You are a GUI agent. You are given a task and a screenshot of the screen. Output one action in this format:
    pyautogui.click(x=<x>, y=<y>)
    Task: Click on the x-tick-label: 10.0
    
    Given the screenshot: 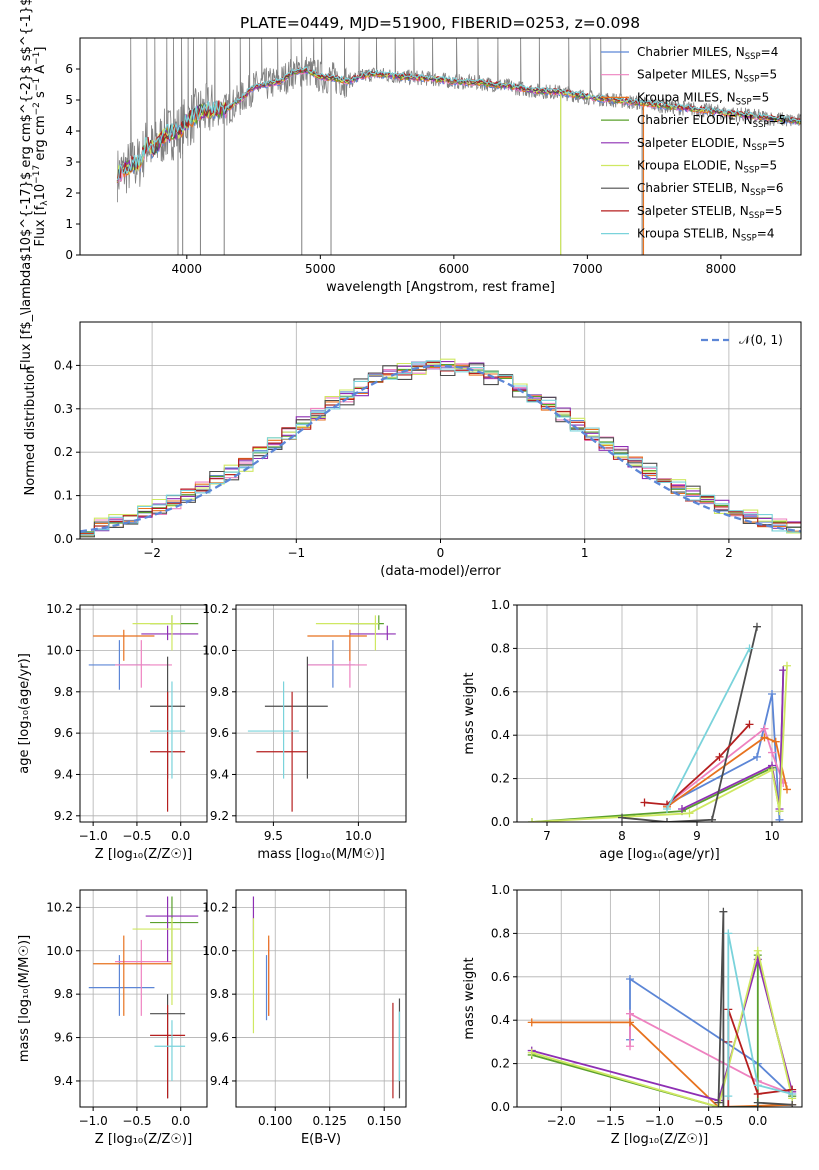 What is the action you would take?
    pyautogui.click(x=358, y=836)
    